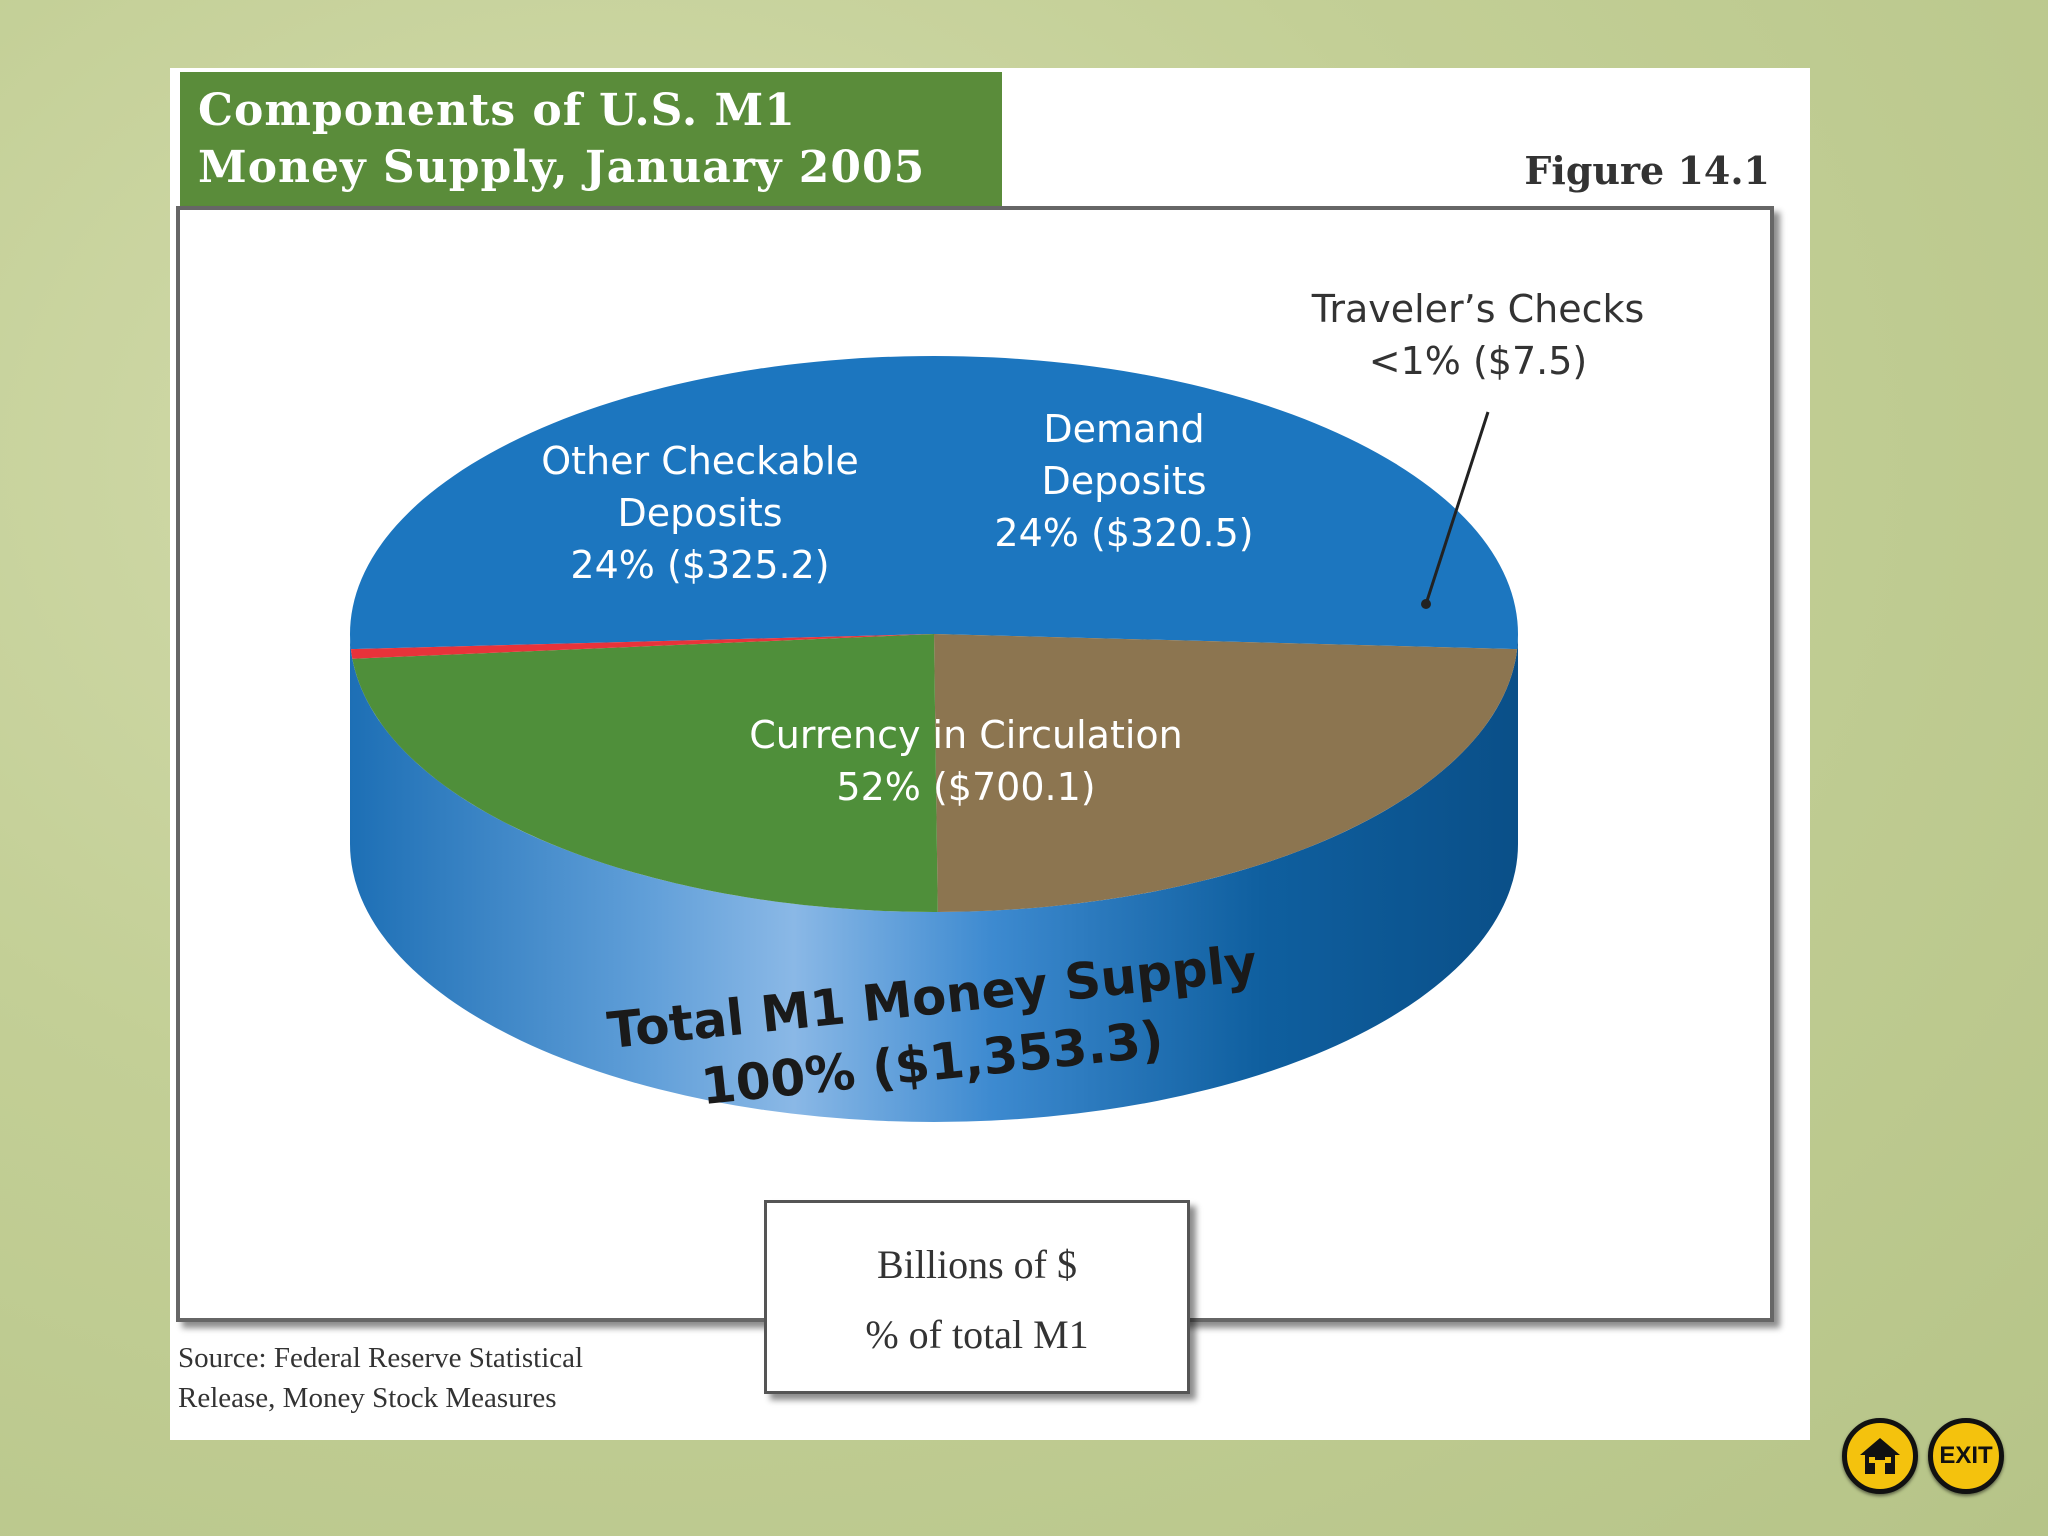 Image resolution: width=2048 pixels, height=1536 pixels. What do you see at coordinates (1123, 429) in the screenshot?
I see `label-demand-deposits-line1: Demand` at bounding box center [1123, 429].